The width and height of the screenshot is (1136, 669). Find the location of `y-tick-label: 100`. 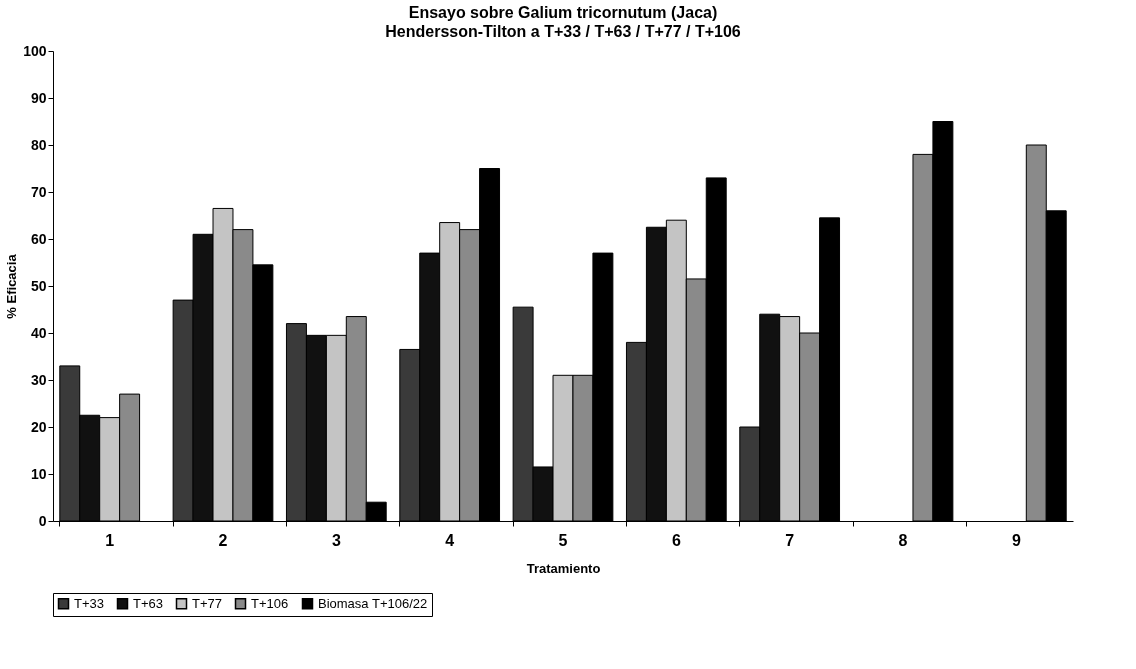

y-tick-label: 100 is located at coordinates (35, 50).